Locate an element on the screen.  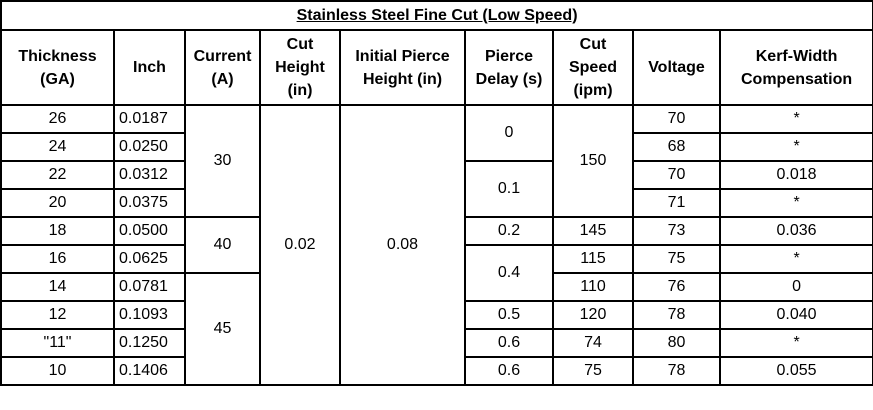
header-inch: Inch is located at coordinates (149, 67).